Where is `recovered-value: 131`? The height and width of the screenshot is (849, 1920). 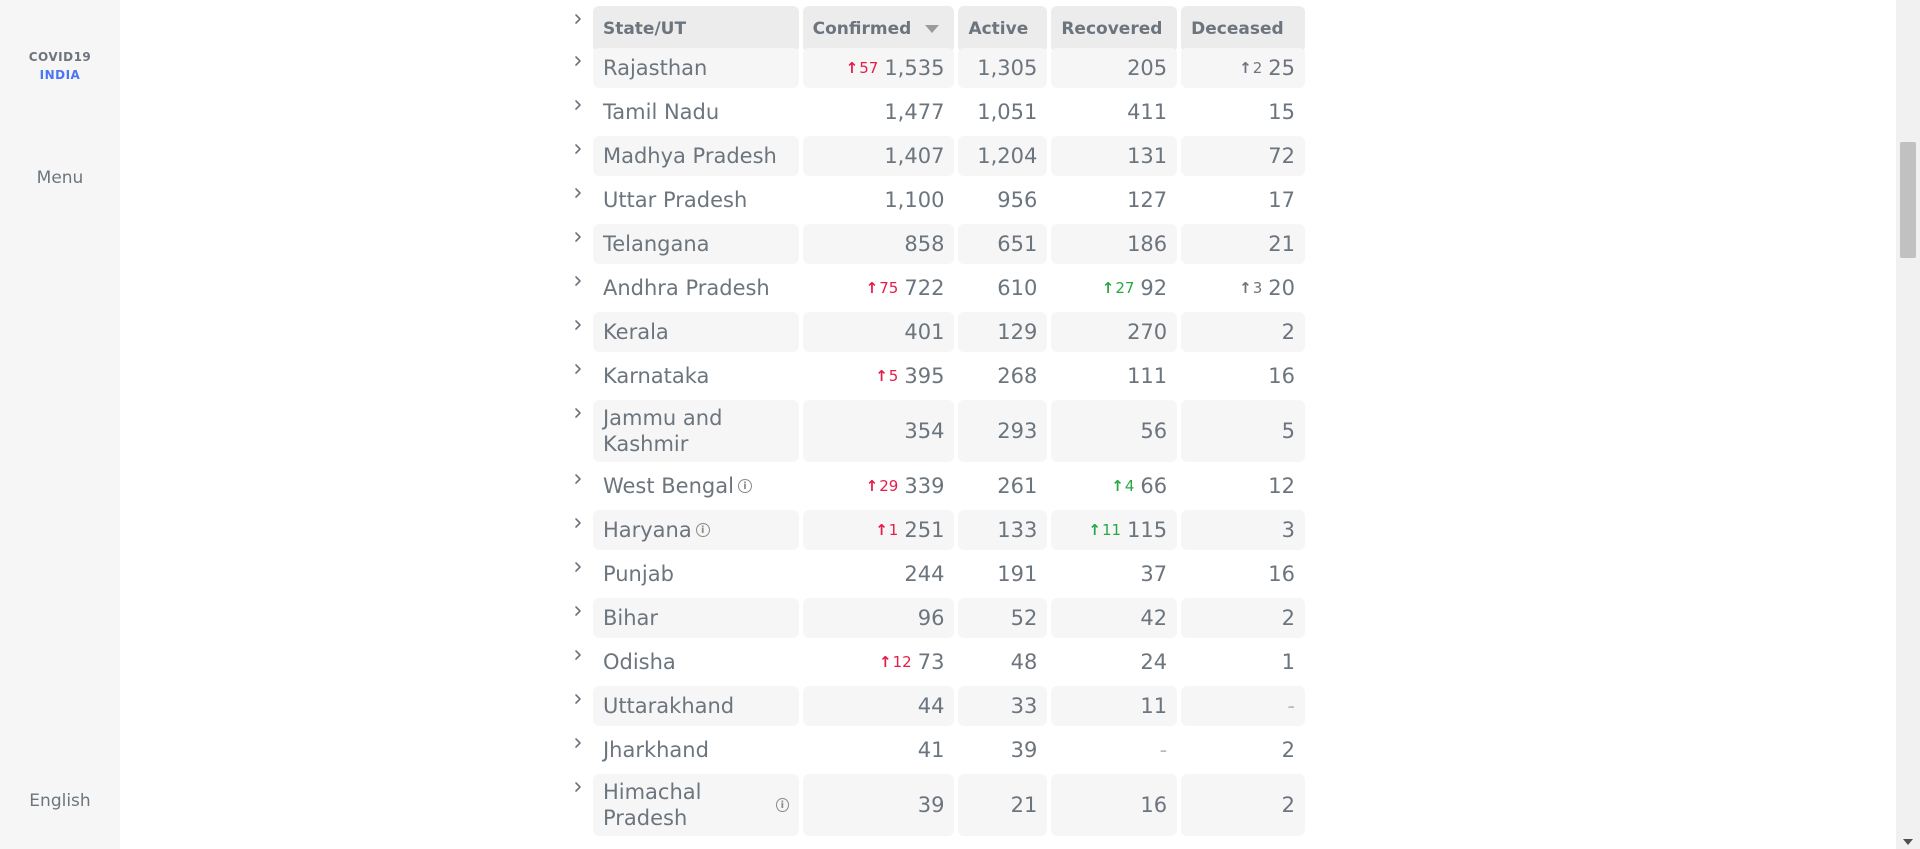 recovered-value: 131 is located at coordinates (1147, 156).